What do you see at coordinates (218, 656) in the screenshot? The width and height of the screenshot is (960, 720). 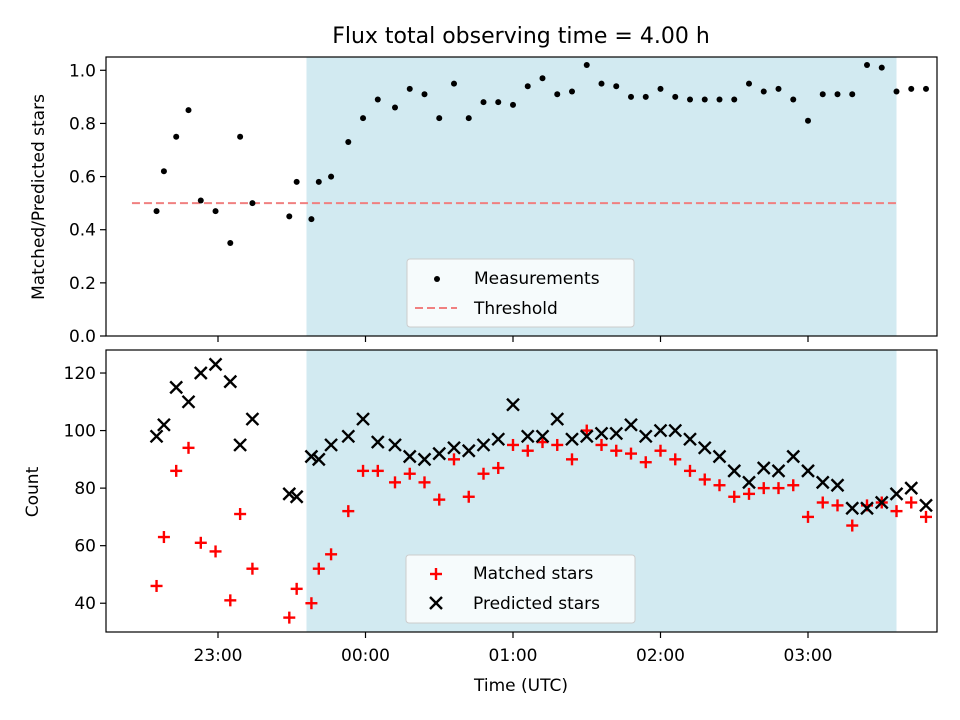 I see `x-tick-label: 23:00` at bounding box center [218, 656].